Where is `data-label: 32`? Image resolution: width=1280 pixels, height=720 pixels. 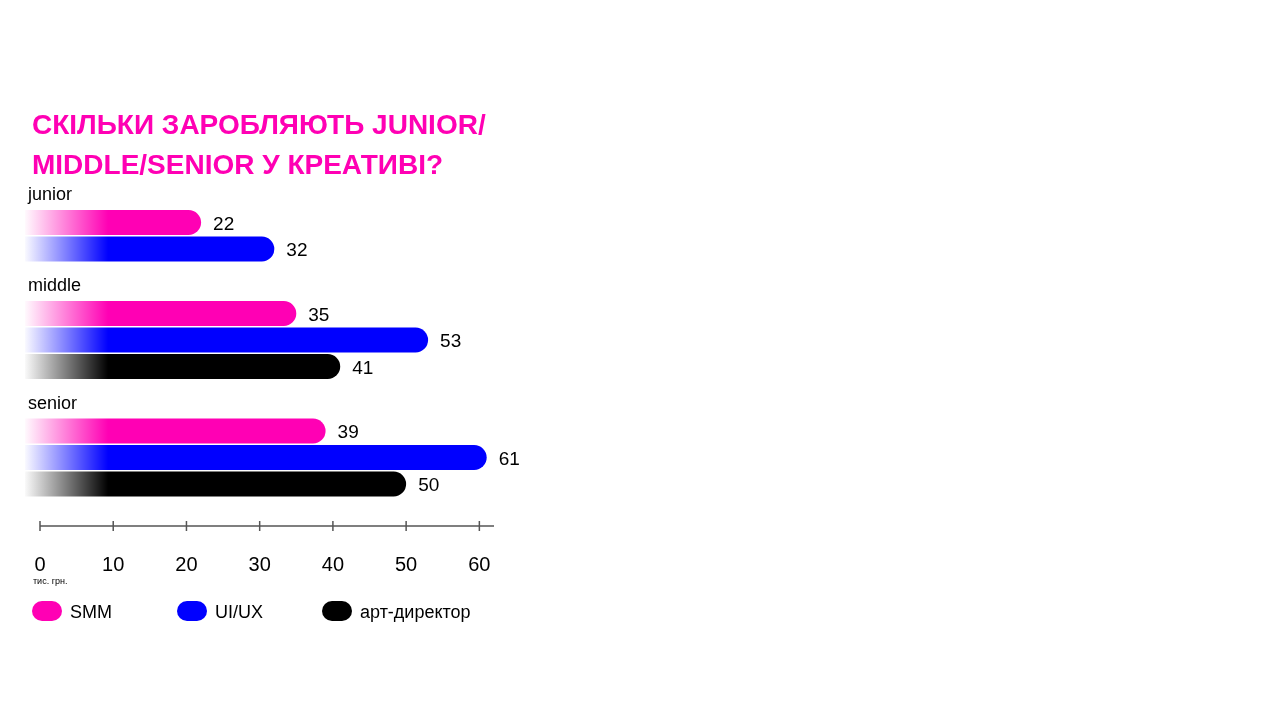 data-label: 32 is located at coordinates (297, 249).